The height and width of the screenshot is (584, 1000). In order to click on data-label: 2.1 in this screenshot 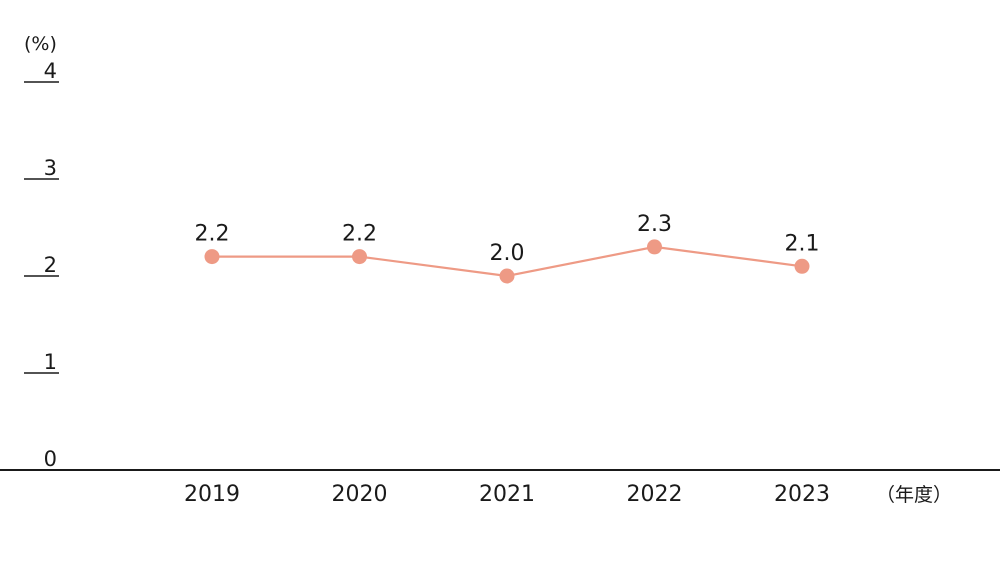, I will do `click(802, 243)`.